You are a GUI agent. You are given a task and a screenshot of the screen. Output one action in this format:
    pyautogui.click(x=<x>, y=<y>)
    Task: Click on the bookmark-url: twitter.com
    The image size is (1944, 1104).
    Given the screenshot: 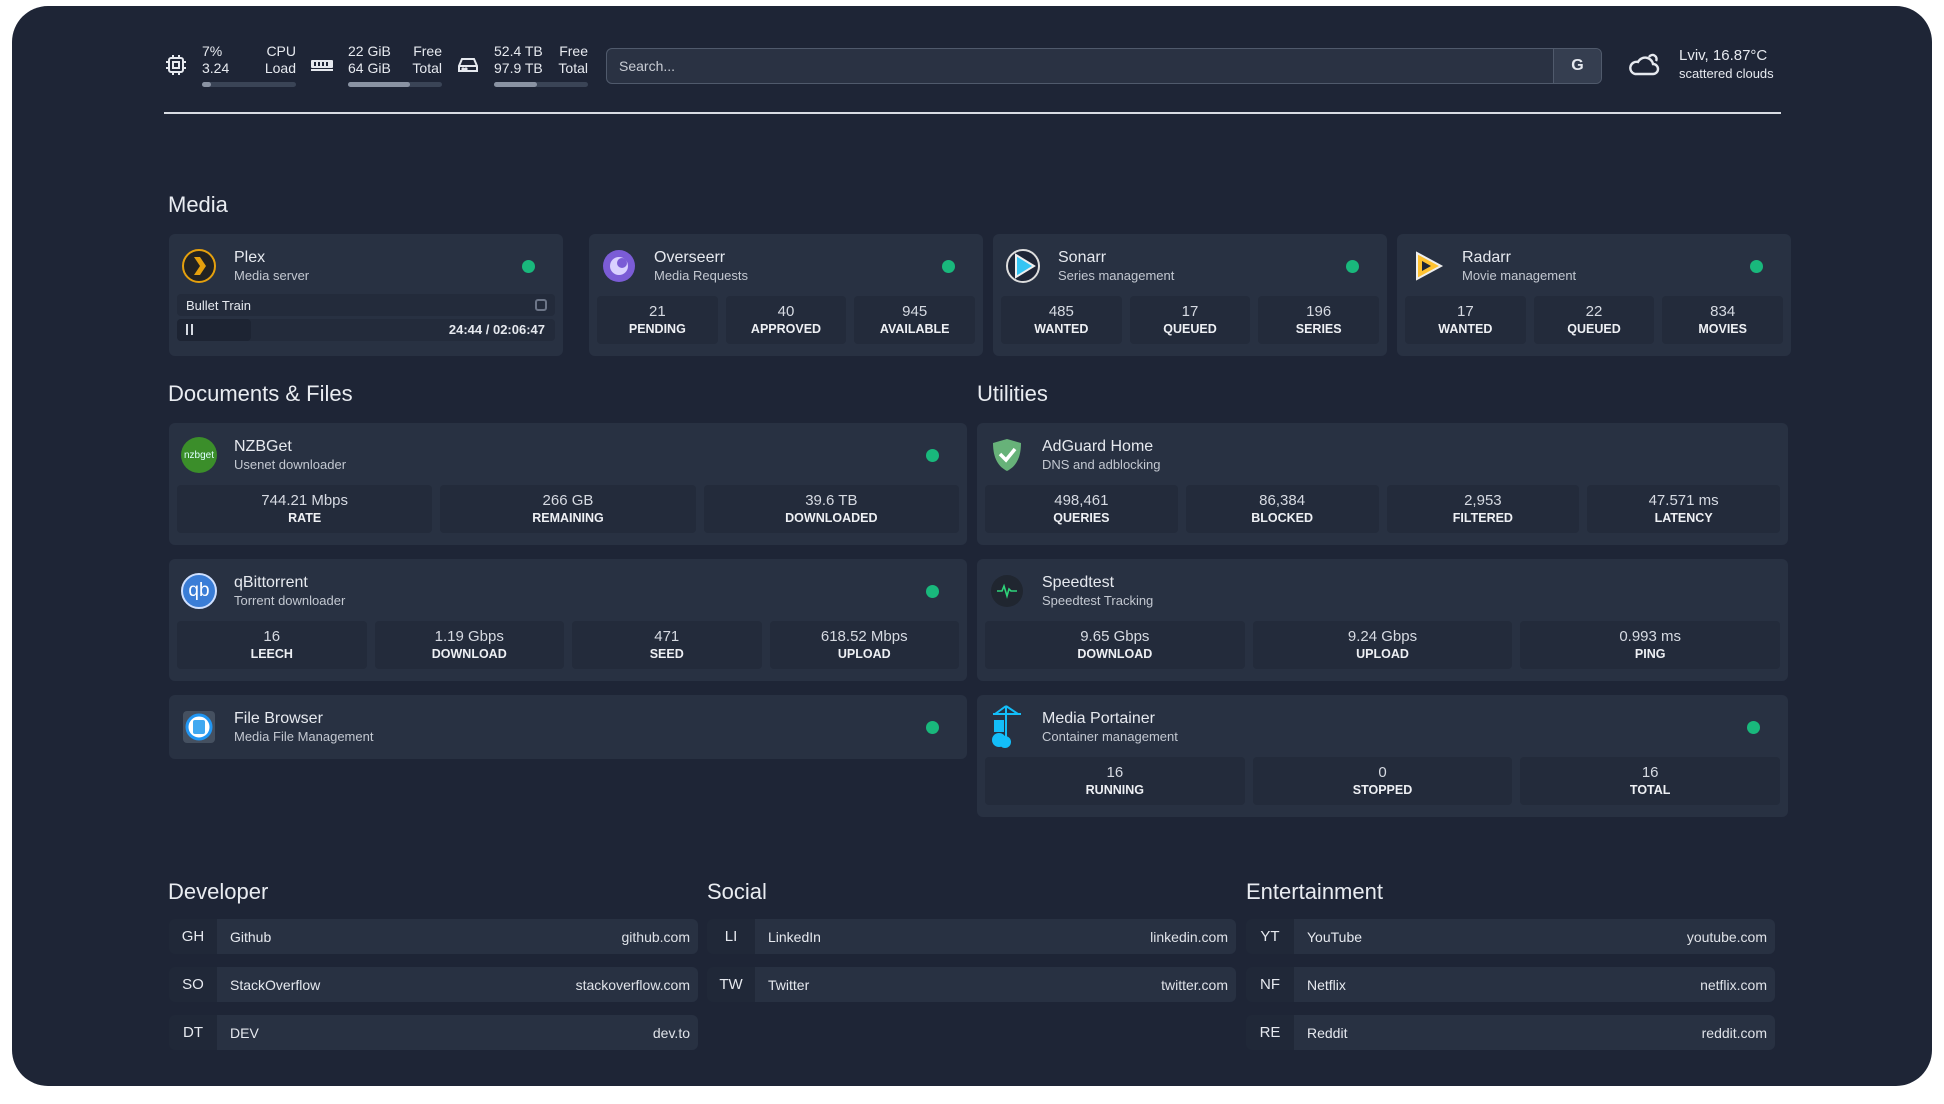 What is the action you would take?
    pyautogui.click(x=1194, y=984)
    